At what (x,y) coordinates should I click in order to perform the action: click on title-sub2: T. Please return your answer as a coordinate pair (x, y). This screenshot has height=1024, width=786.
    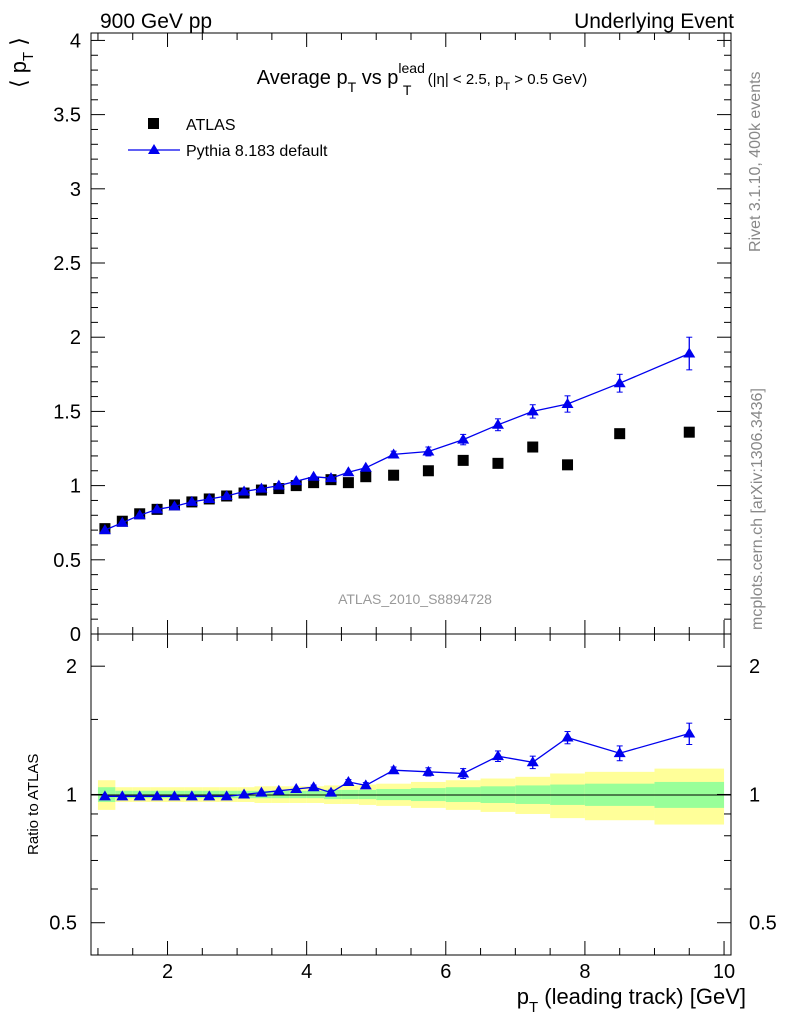
    Looking at the image, I should click on (407, 90).